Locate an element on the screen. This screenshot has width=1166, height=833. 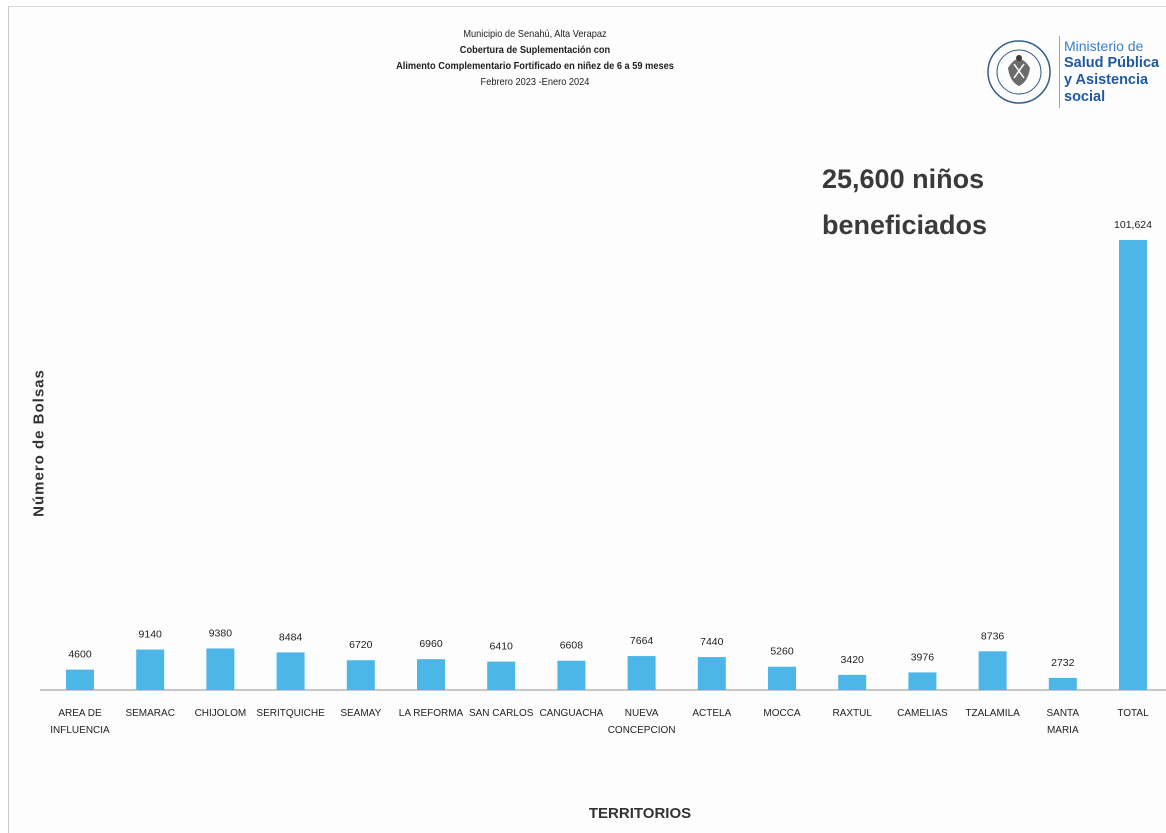
category-label: TZALAMILA is located at coordinates (992, 713).